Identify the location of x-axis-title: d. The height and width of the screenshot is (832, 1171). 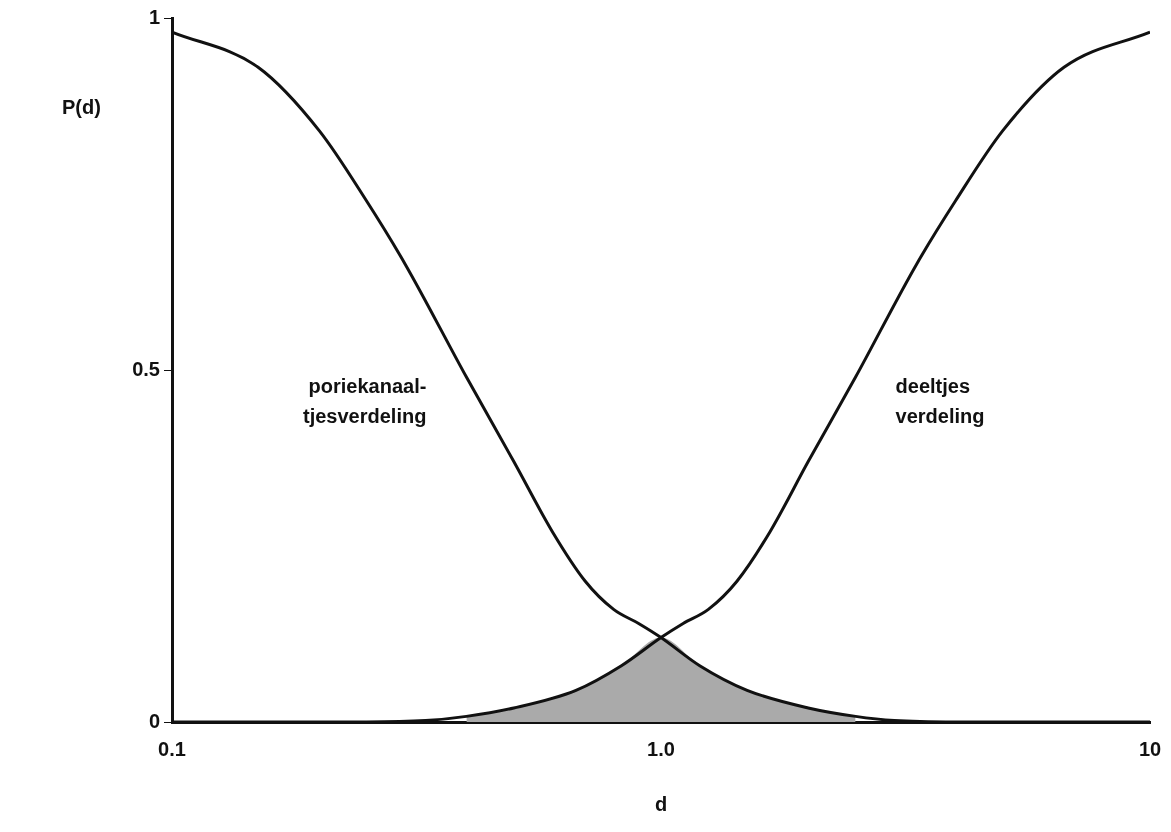
(661, 803).